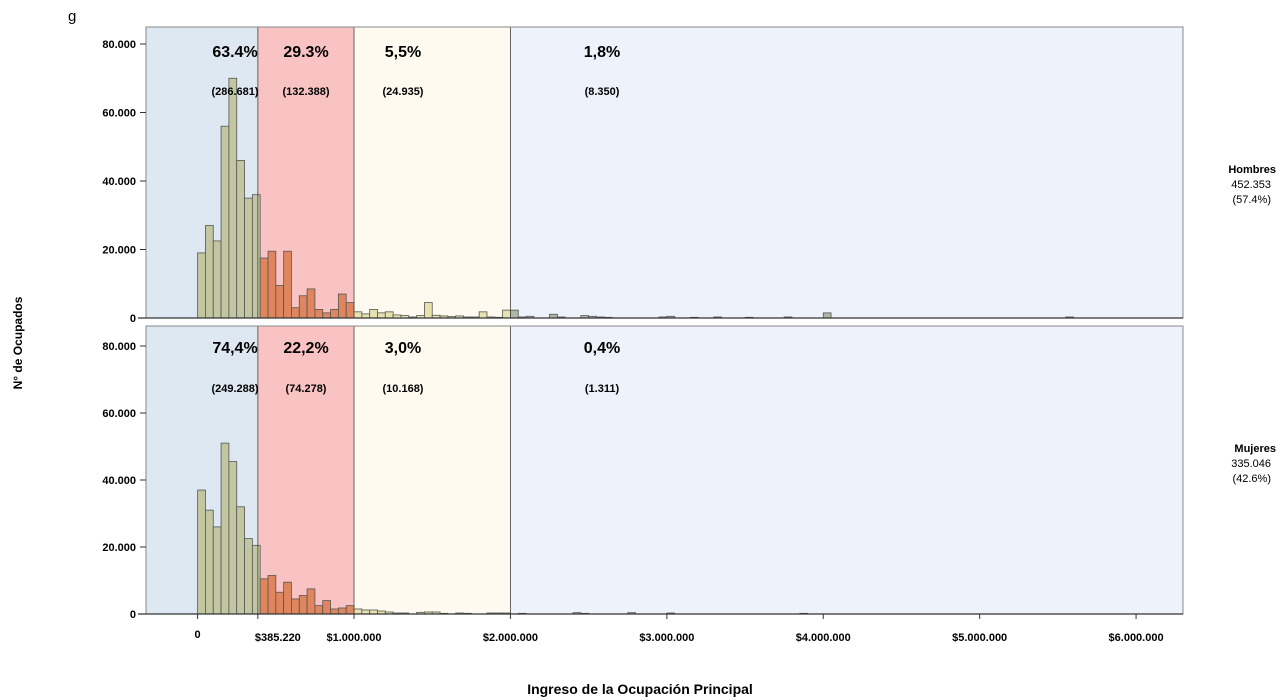 The image size is (1281, 700). Describe the element at coordinates (403, 92) in the screenshot. I see `band-count-label: (24.935)` at that location.